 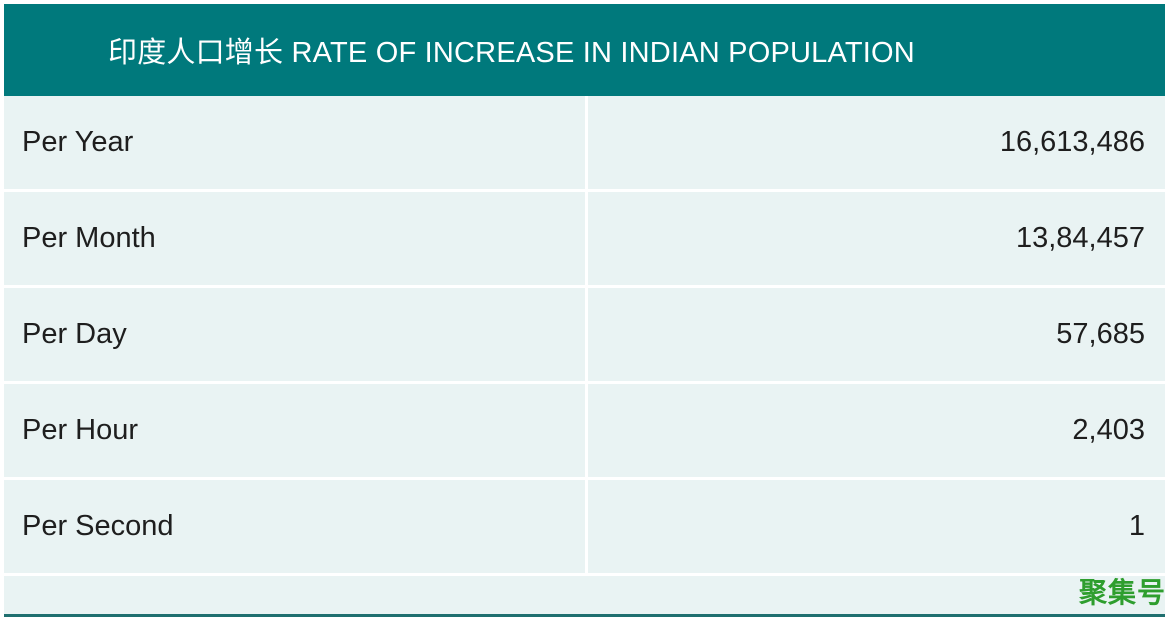 What do you see at coordinates (296, 526) in the screenshot?
I see `row-label: Per Second` at bounding box center [296, 526].